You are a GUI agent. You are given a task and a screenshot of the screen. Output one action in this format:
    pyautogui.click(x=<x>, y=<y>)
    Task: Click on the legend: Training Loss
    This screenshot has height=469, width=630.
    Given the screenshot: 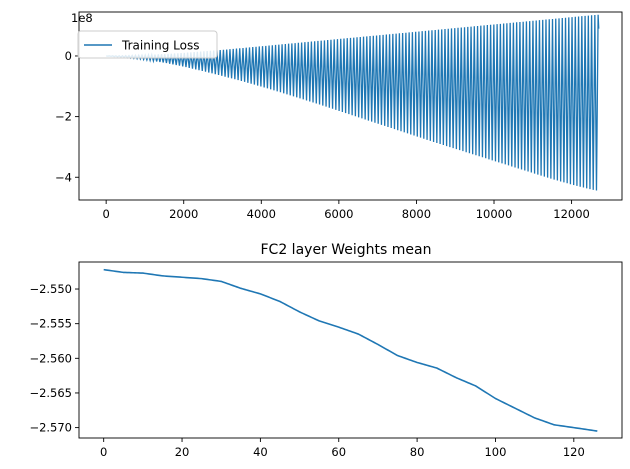 What is the action you would take?
    pyautogui.click(x=147, y=44)
    